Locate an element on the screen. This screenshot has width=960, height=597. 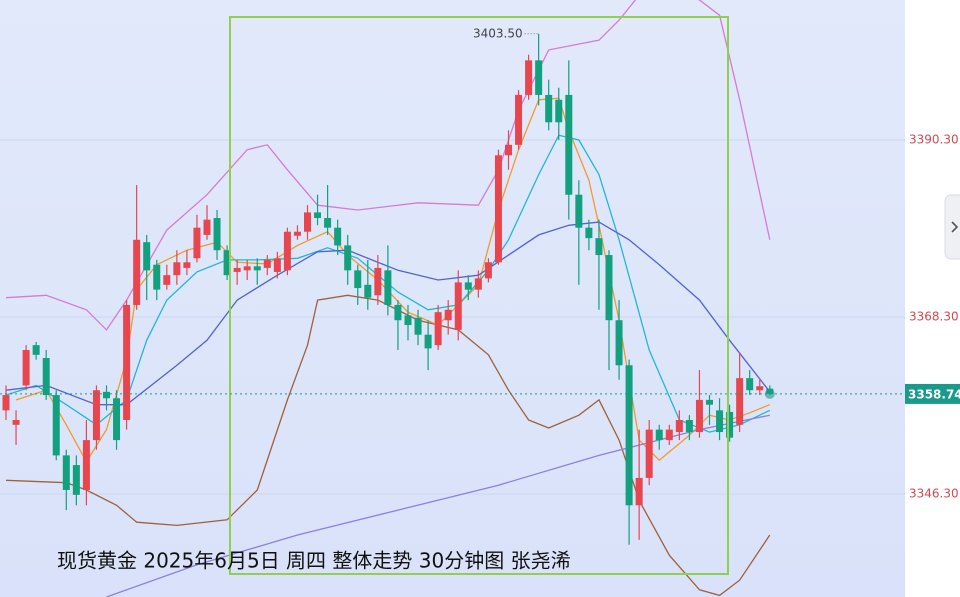
chart-title: 现货黄金 2025年6月5日 周四 整体走势 30分钟图 张尧浠 is located at coordinates (314, 561).